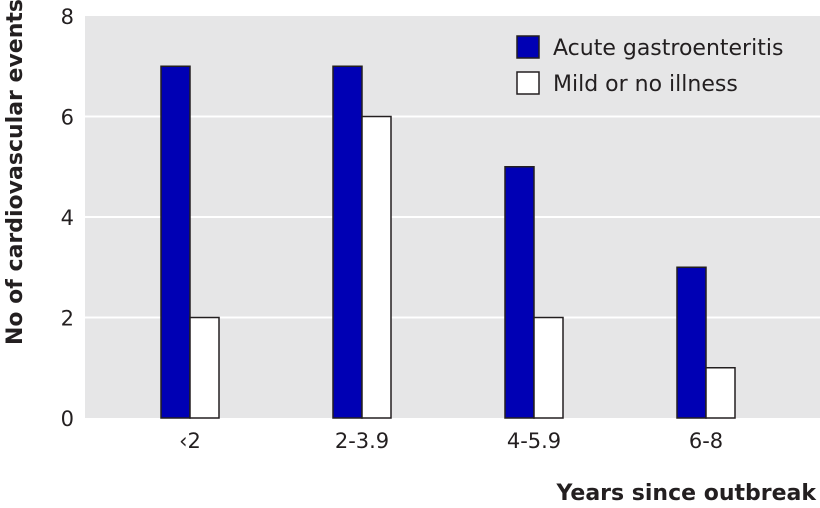 The image size is (820, 508). What do you see at coordinates (67, 319) in the screenshot?
I see `y-tick-label: 2` at bounding box center [67, 319].